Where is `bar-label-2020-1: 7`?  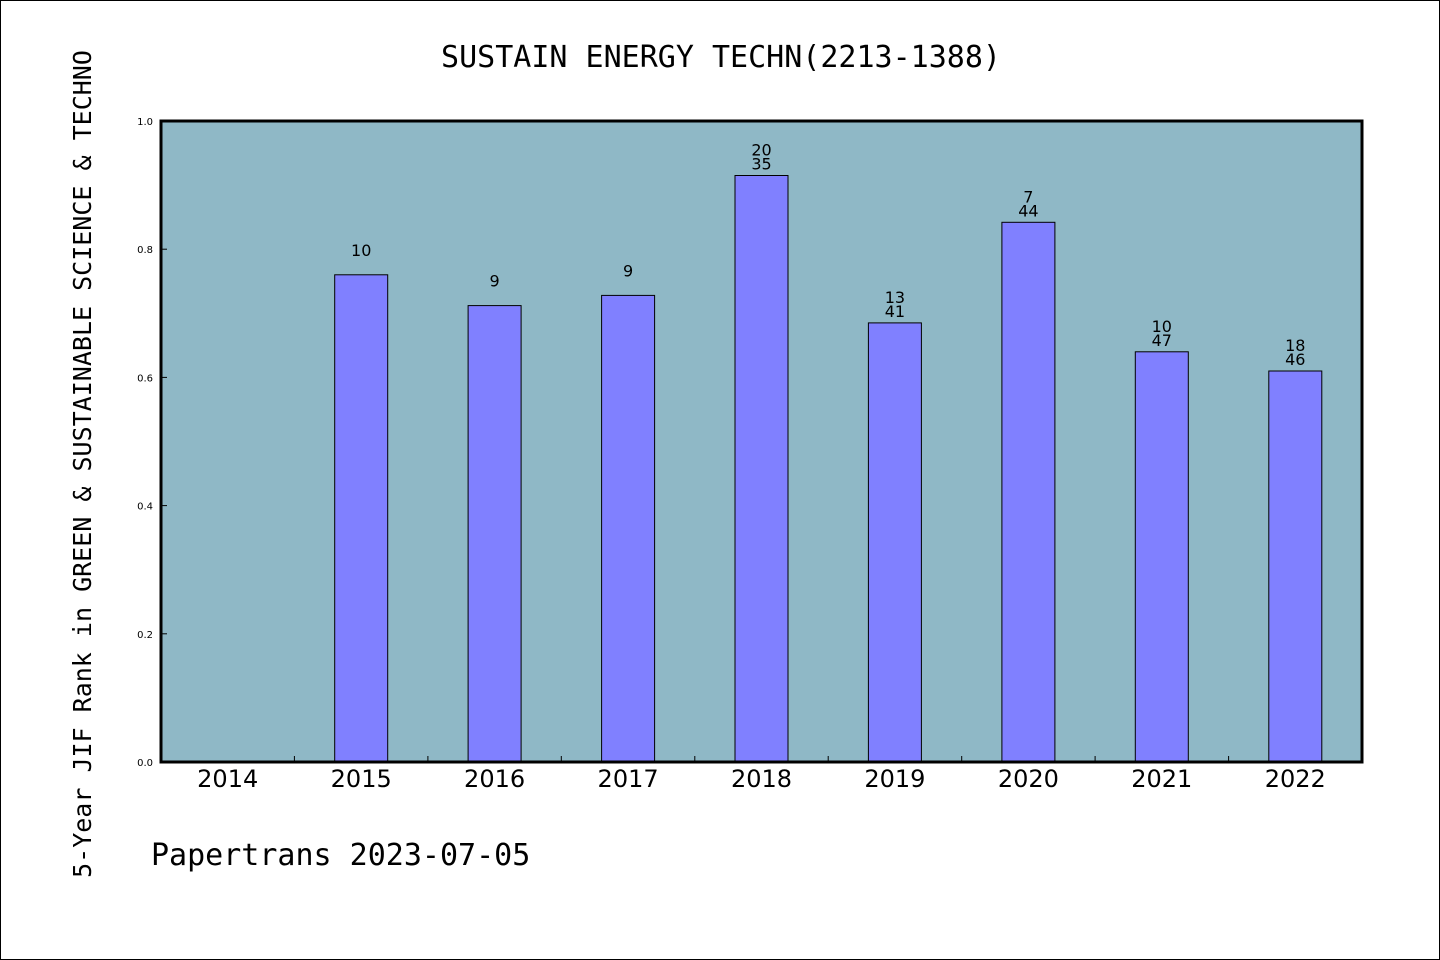 bar-label-2020-1: 7 is located at coordinates (1028, 196).